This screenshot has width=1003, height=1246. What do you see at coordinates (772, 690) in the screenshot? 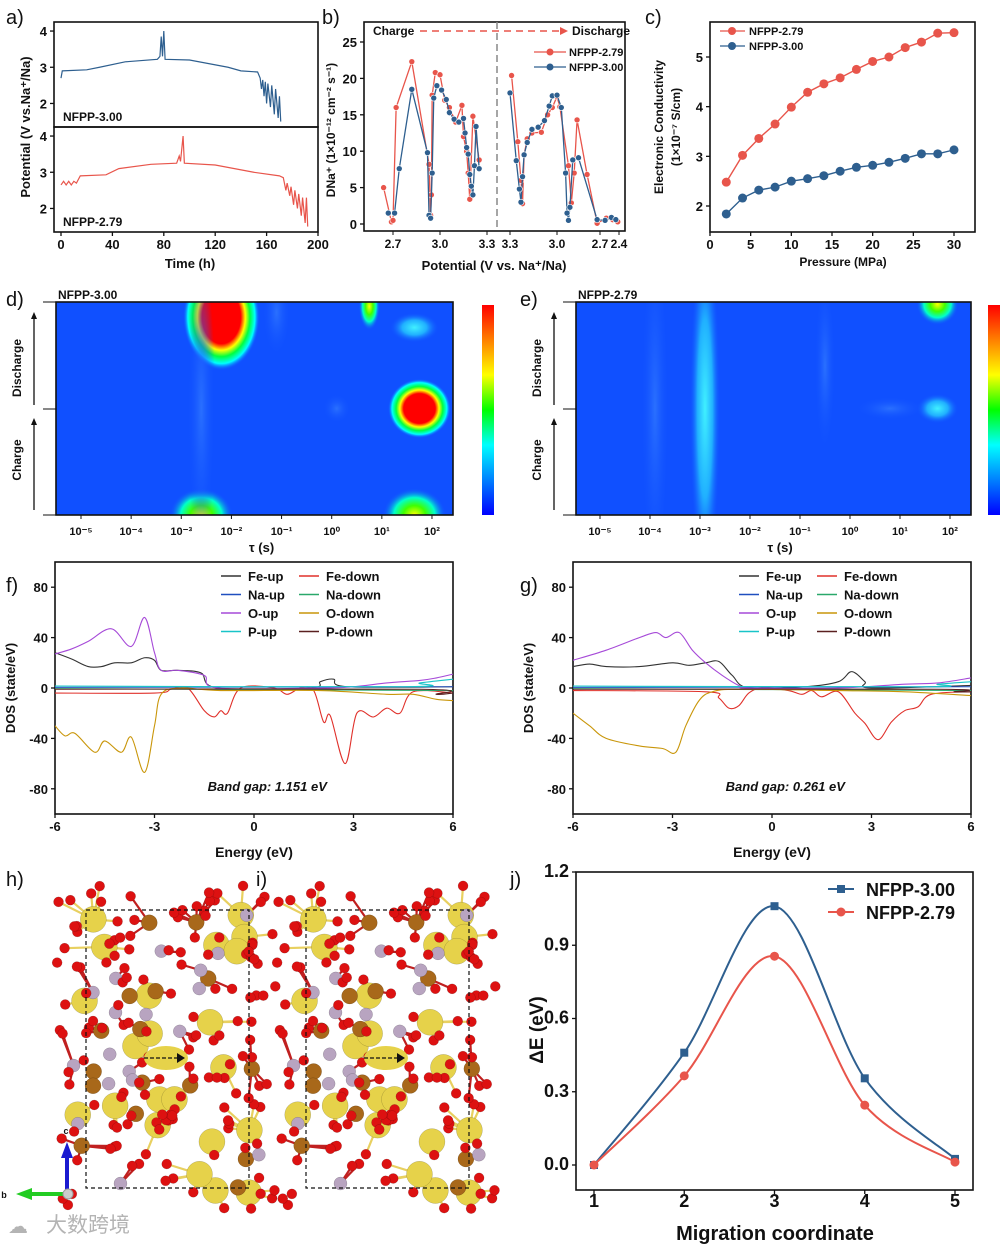
I see `dos-curve-P-down` at bounding box center [772, 690].